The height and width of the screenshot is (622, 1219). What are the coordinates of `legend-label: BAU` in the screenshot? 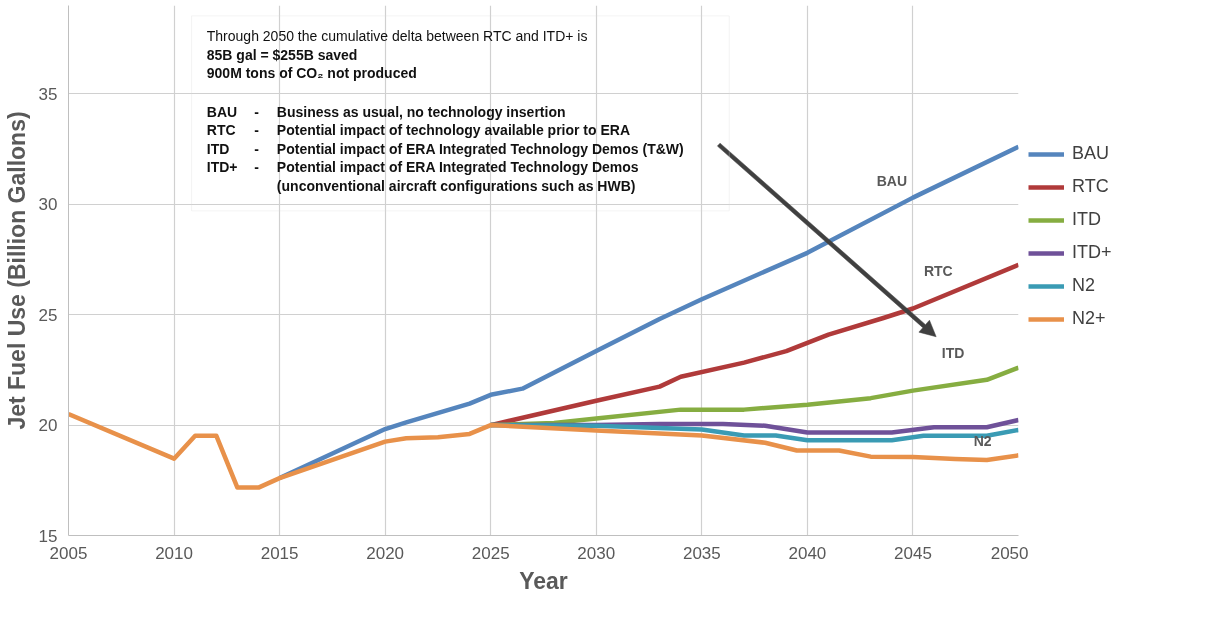 It's located at (1091, 153).